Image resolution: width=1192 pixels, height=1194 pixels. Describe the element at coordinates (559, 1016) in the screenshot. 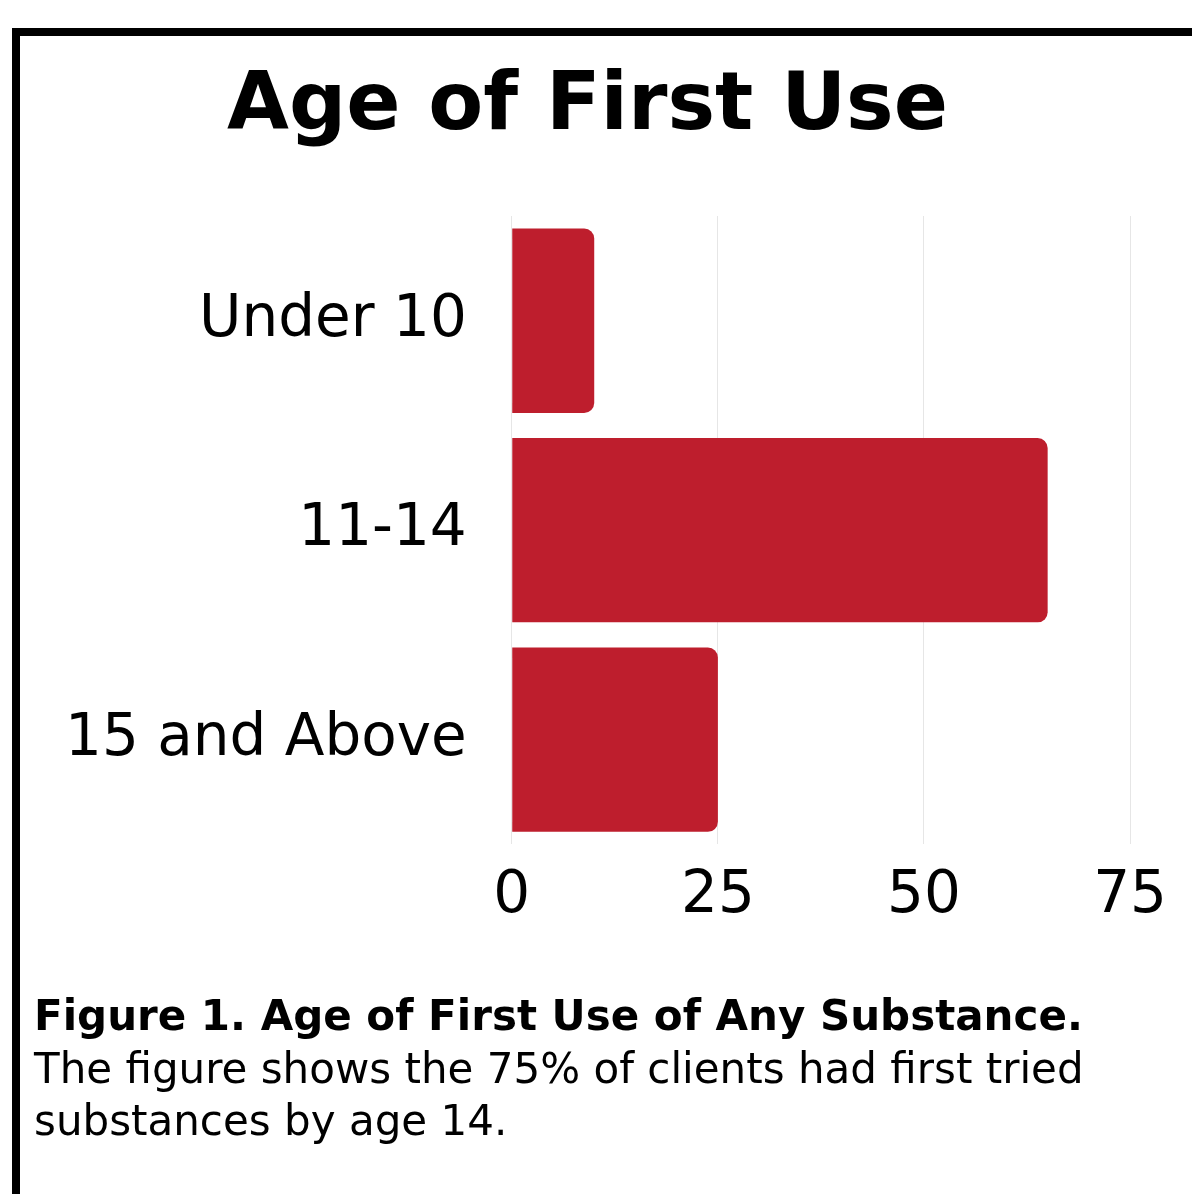

I see `caption: Figure 1. Age of First Use of Any Substance.` at that location.